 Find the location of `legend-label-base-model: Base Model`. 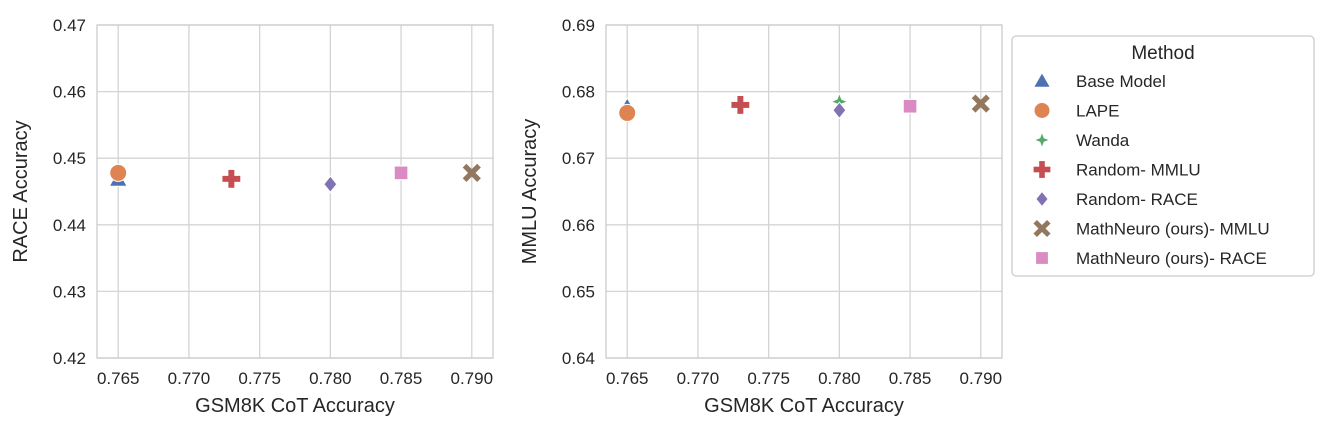

legend-label-base-model: Base Model is located at coordinates (1121, 81).